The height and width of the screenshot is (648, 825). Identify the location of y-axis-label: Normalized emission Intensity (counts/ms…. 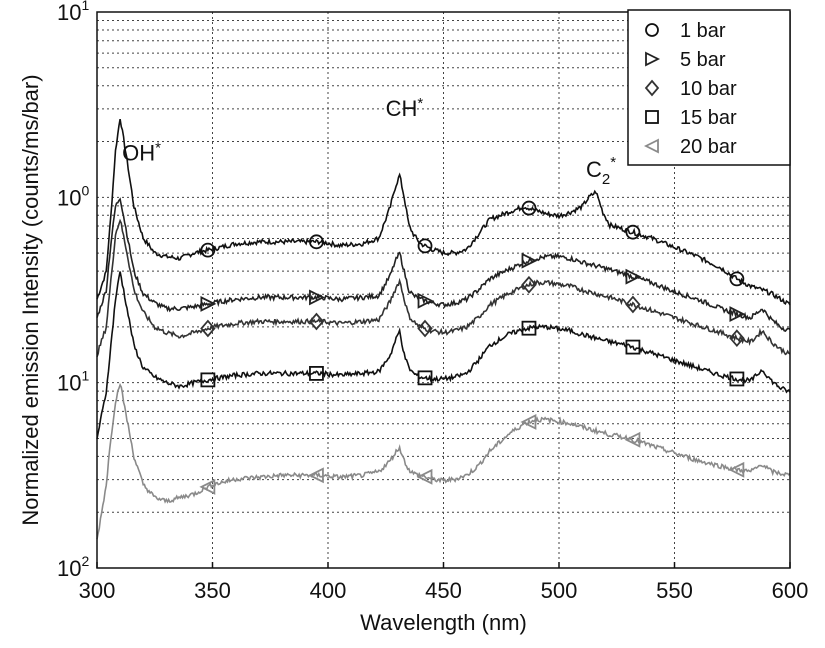
(30, 299).